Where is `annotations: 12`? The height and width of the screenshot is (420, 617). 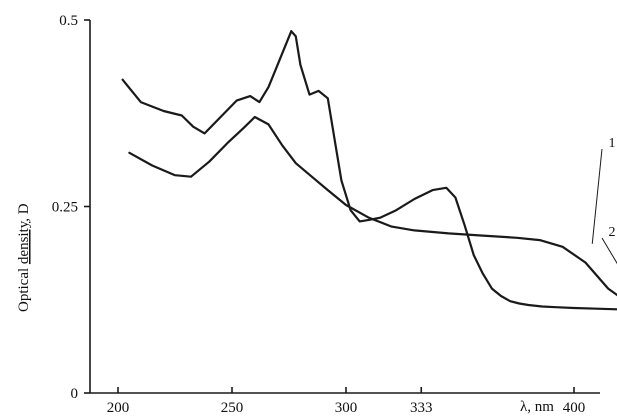
annotations: 12 is located at coordinates (604, 200).